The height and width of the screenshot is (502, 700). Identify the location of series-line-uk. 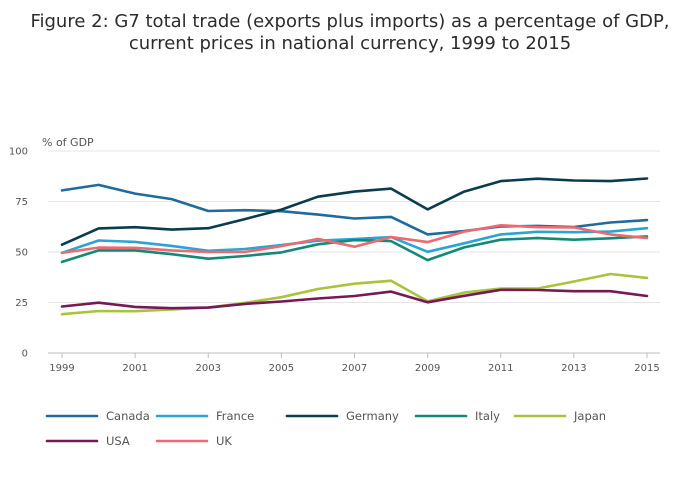
(354, 239).